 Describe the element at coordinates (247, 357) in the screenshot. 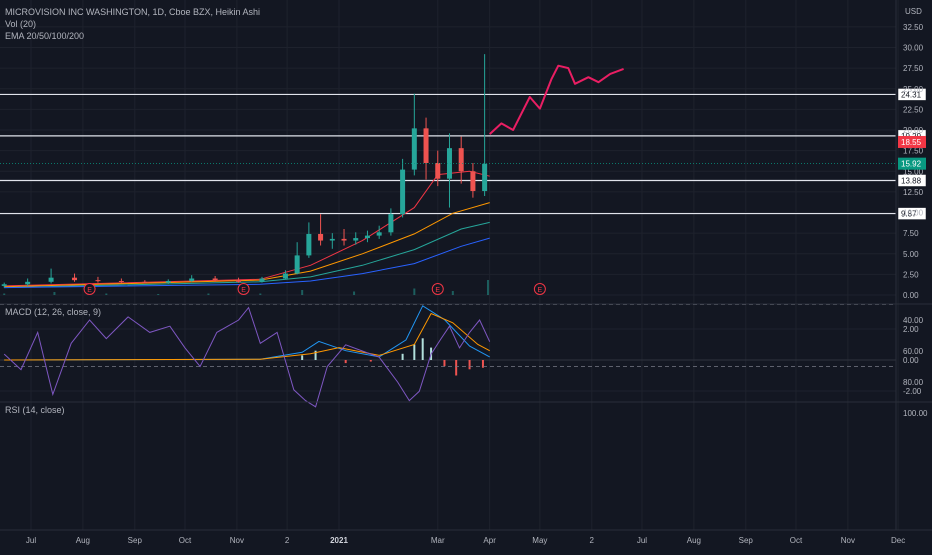

I see `rsi-line` at that location.